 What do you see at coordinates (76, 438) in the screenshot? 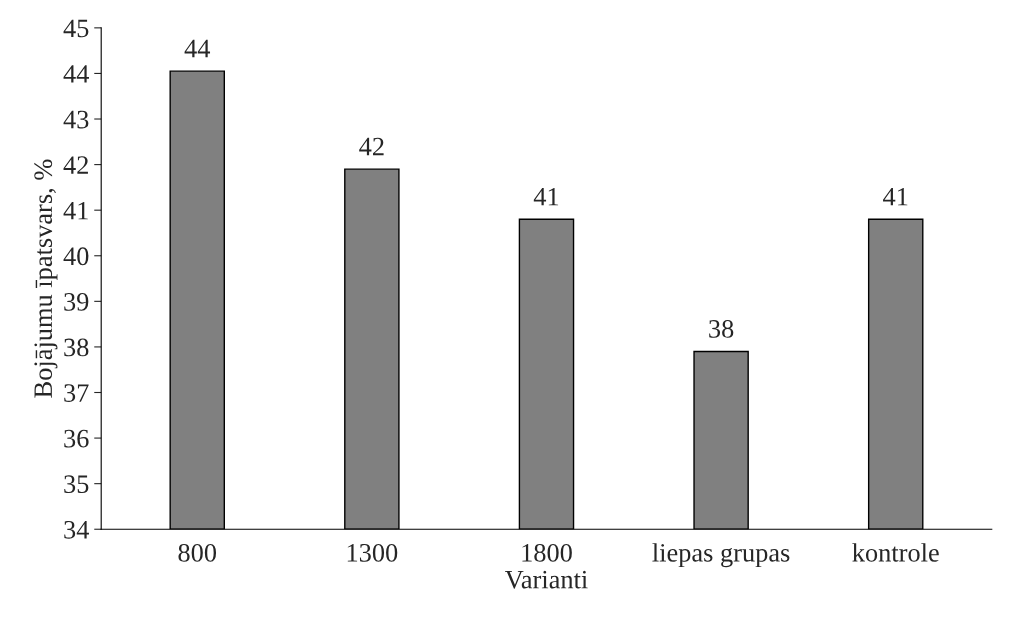
I see `y-tick-label: 36` at bounding box center [76, 438].